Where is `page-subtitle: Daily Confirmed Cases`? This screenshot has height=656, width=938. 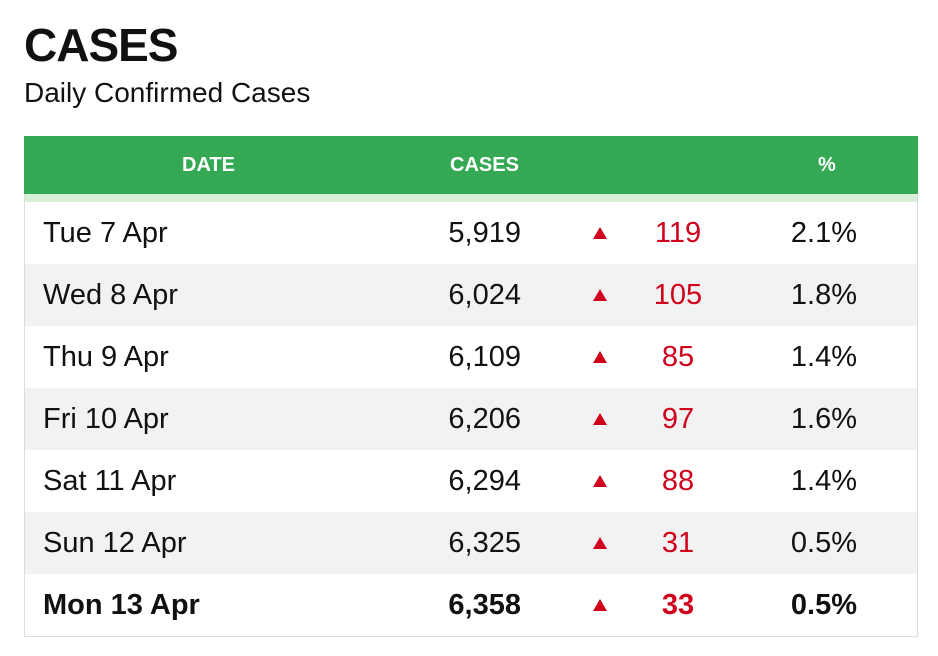
page-subtitle: Daily Confirmed Cases is located at coordinates (167, 92).